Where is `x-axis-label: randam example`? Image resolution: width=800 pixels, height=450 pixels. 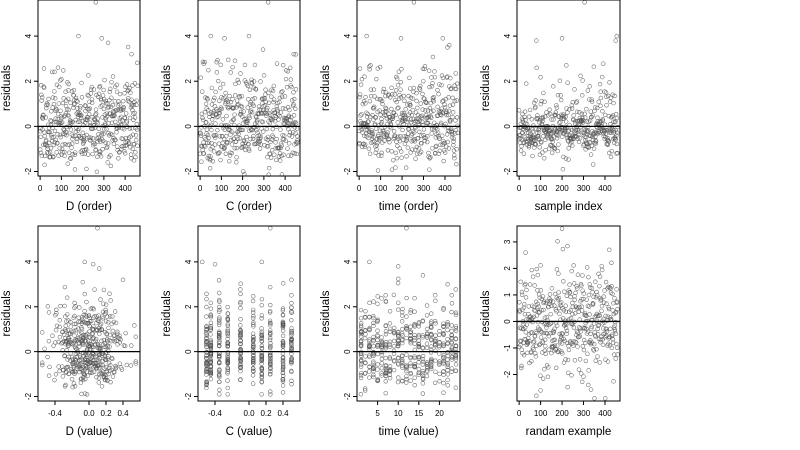
x-axis-label: randam example is located at coordinates (569, 432).